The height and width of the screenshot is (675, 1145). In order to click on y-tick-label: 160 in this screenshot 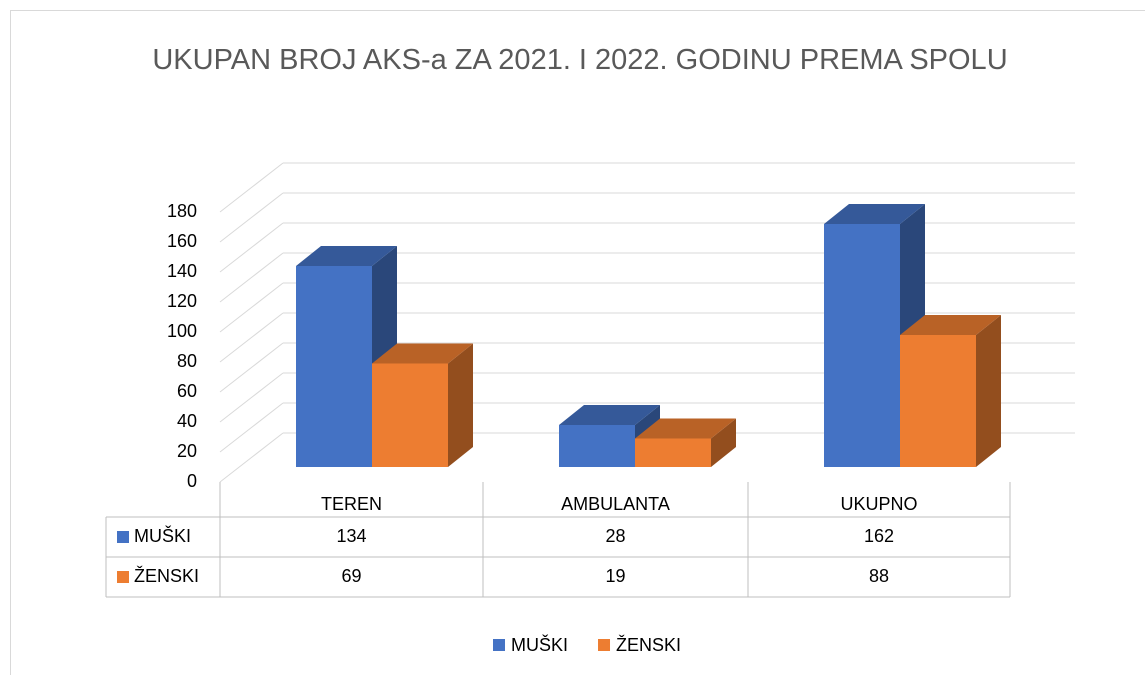, I will do `click(182, 241)`.